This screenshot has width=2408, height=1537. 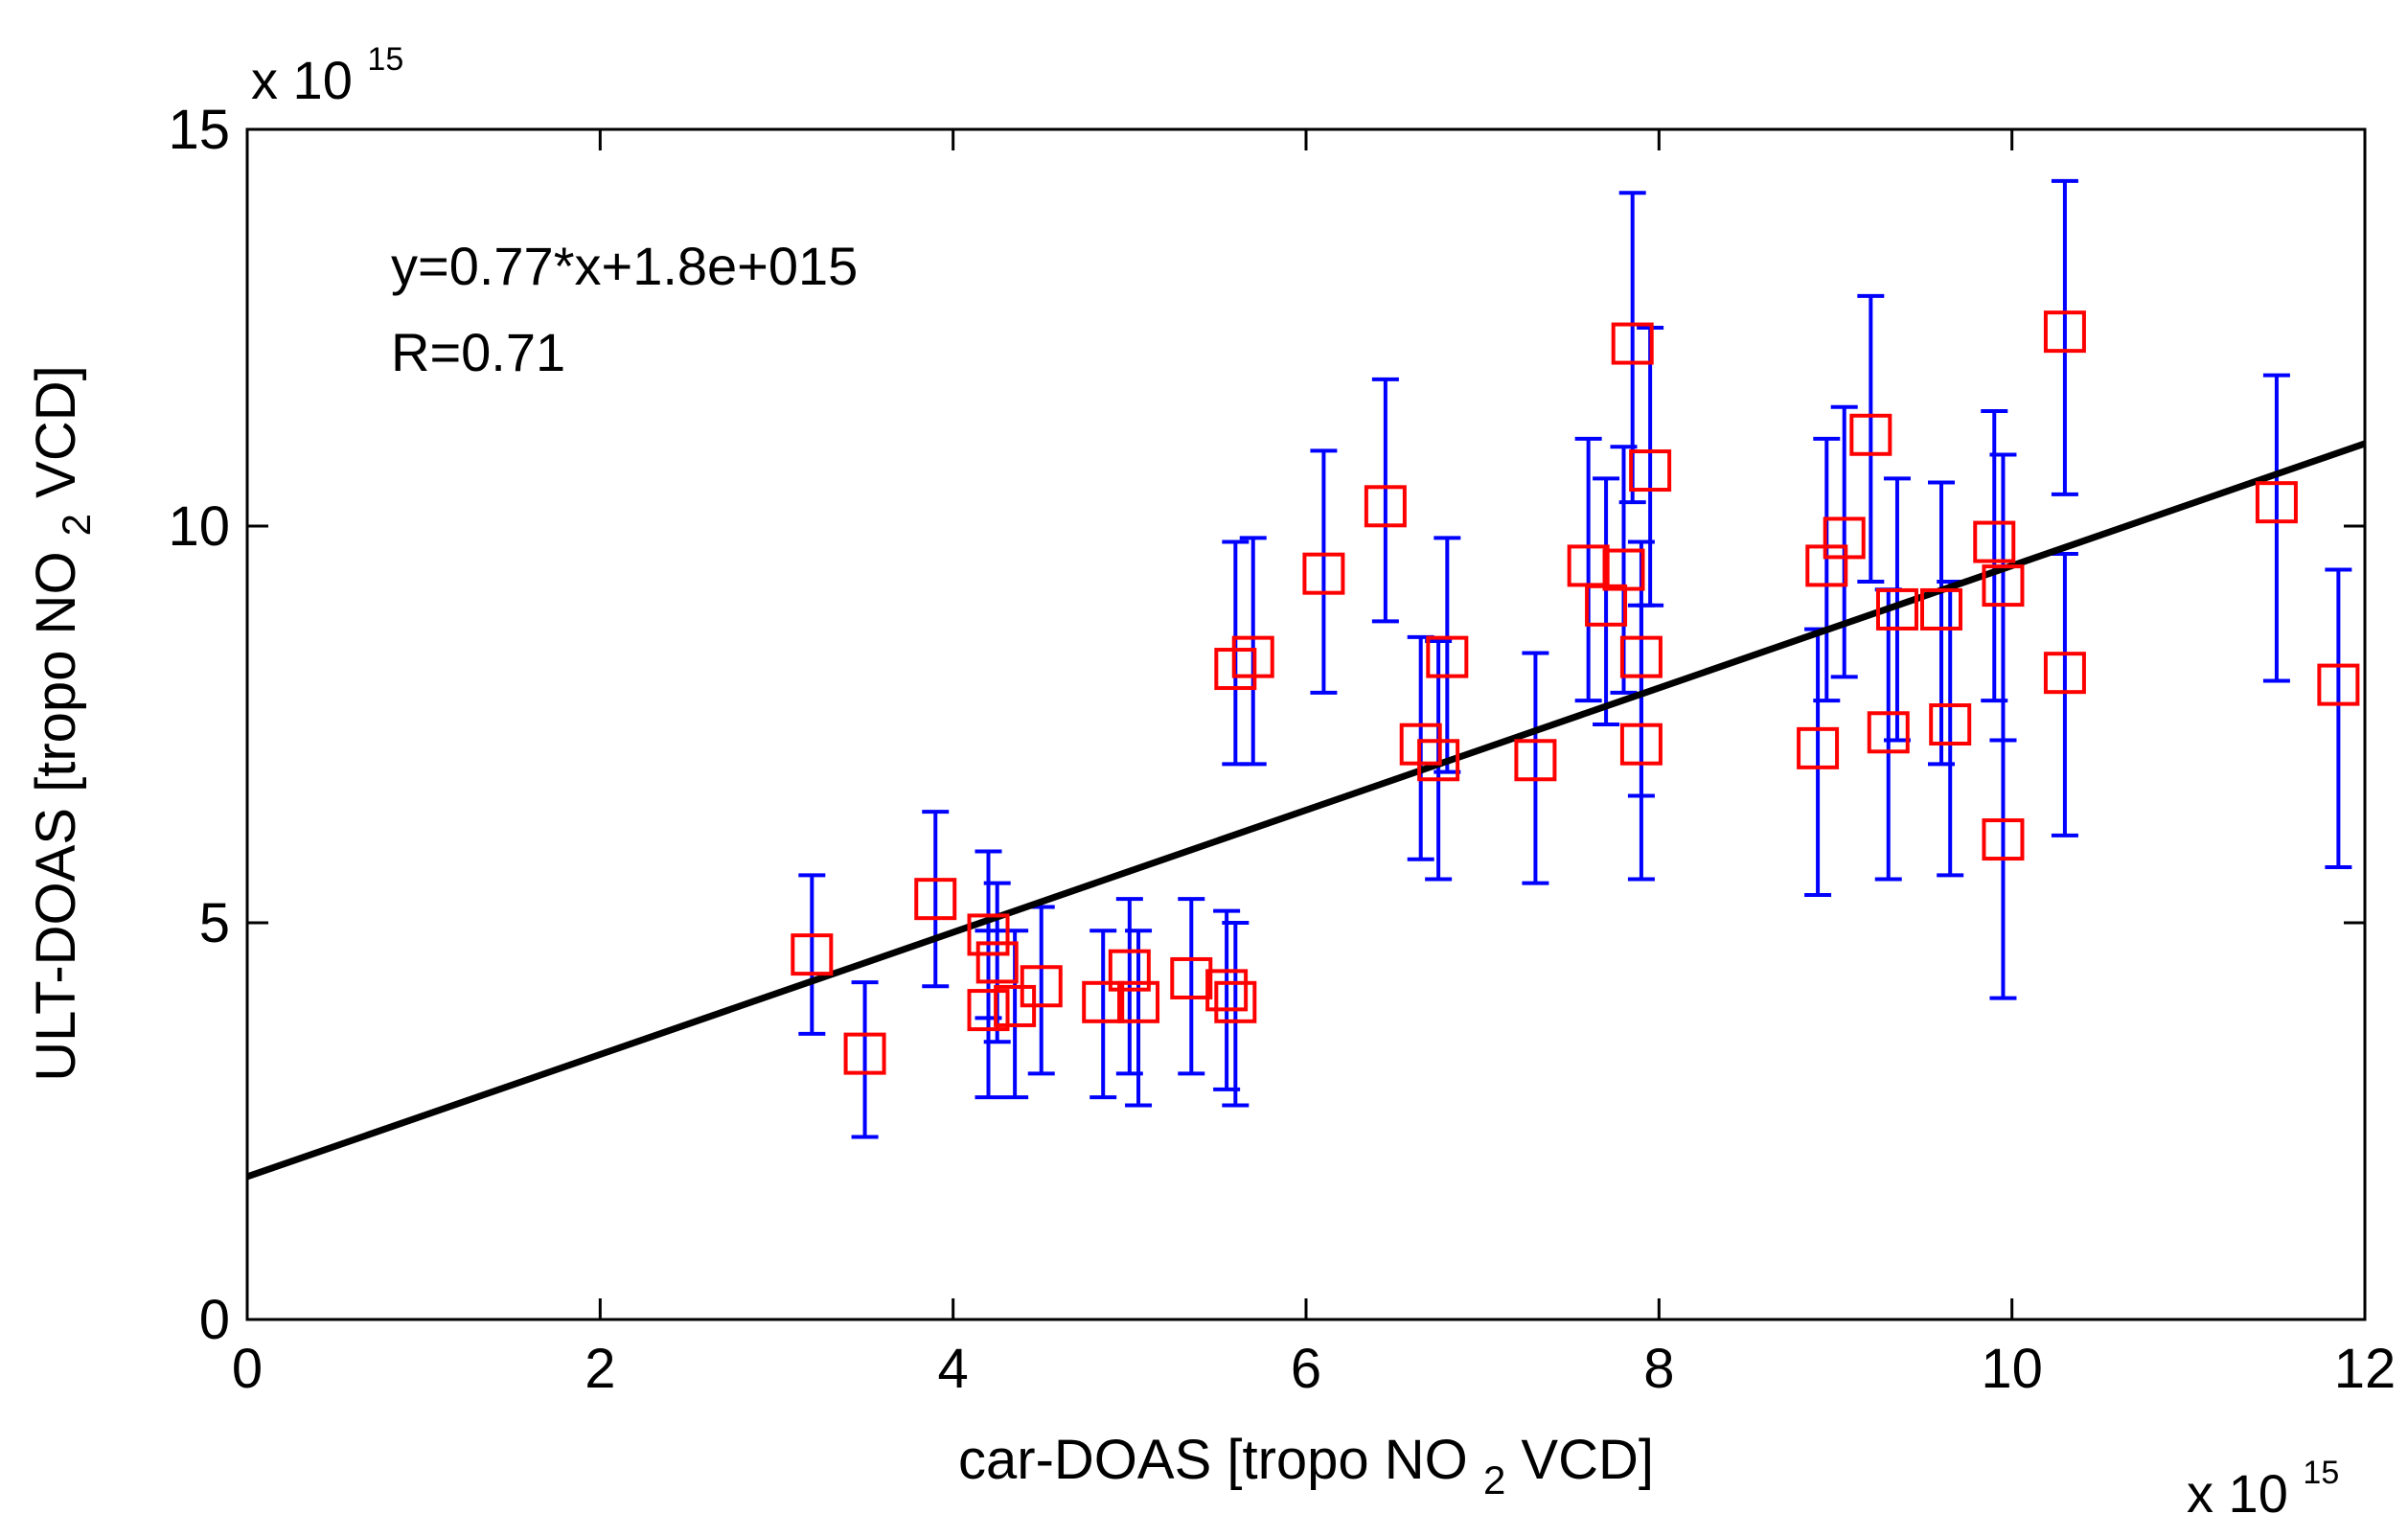 I want to click on x-axis-label: car-DOAS [tropo NO 2 VCD], so click(x=1306, y=1467).